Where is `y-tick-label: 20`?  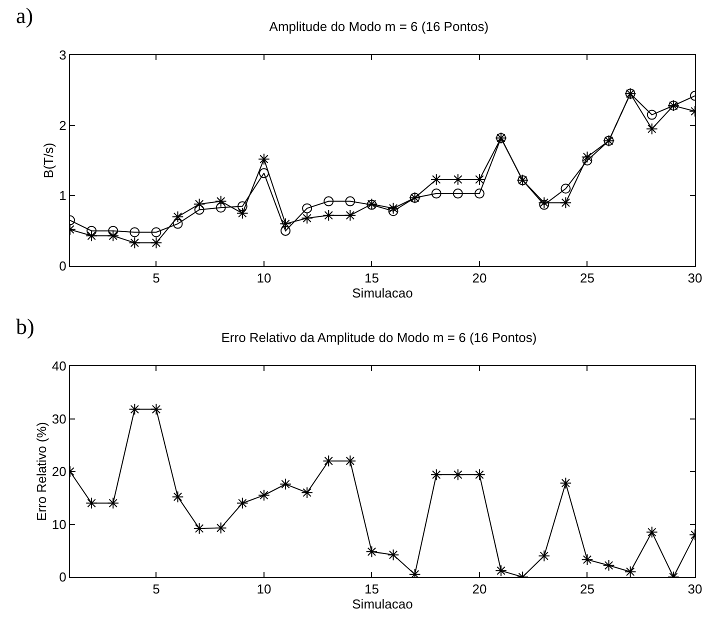 y-tick-label: 20 is located at coordinates (59, 472).